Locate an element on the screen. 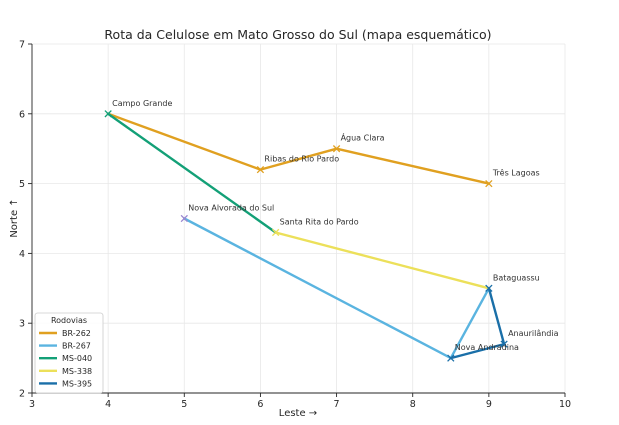 This screenshot has width=619, height=425. legend-label: MS-040 is located at coordinates (77, 358).